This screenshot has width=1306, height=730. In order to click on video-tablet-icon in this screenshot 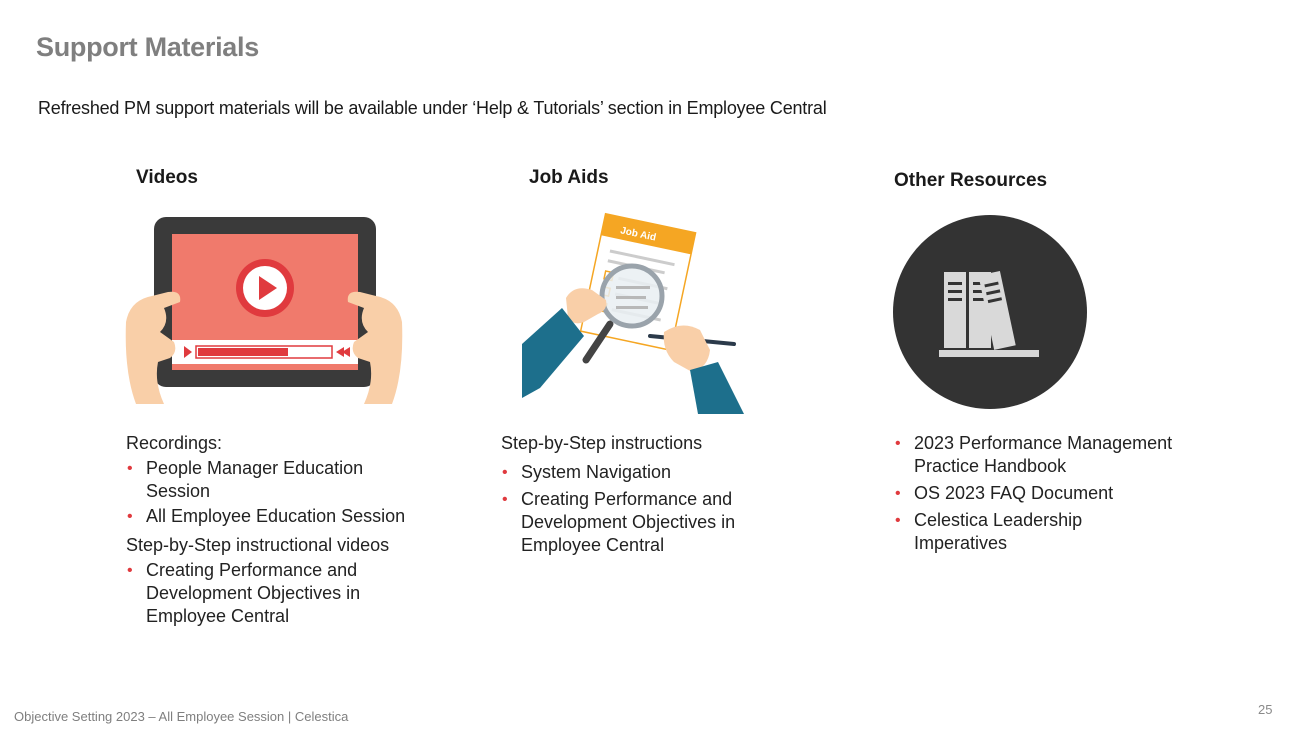, I will do `click(264, 310)`.